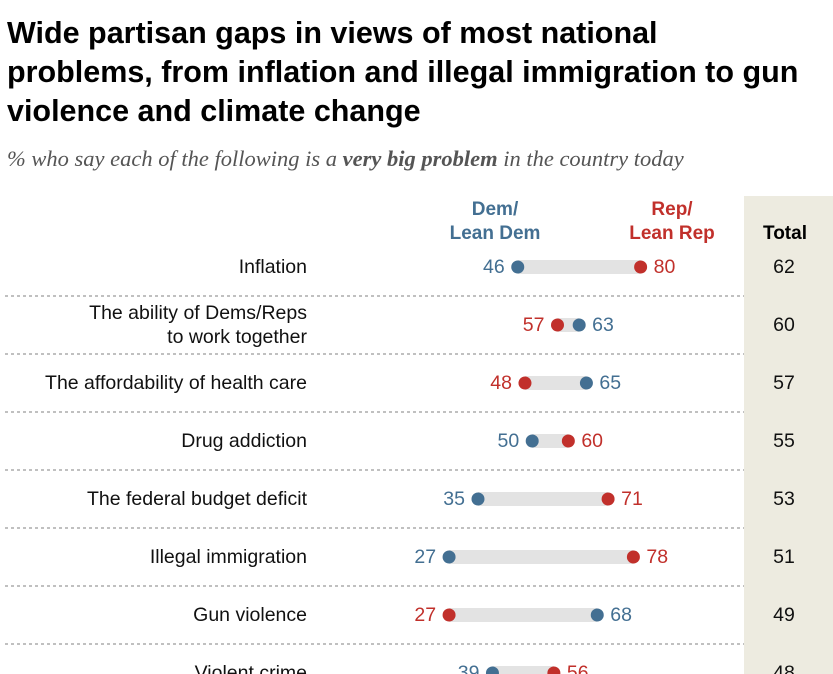 The width and height of the screenshot is (833, 674). I want to click on row-5-rep-dot, so click(633, 557).